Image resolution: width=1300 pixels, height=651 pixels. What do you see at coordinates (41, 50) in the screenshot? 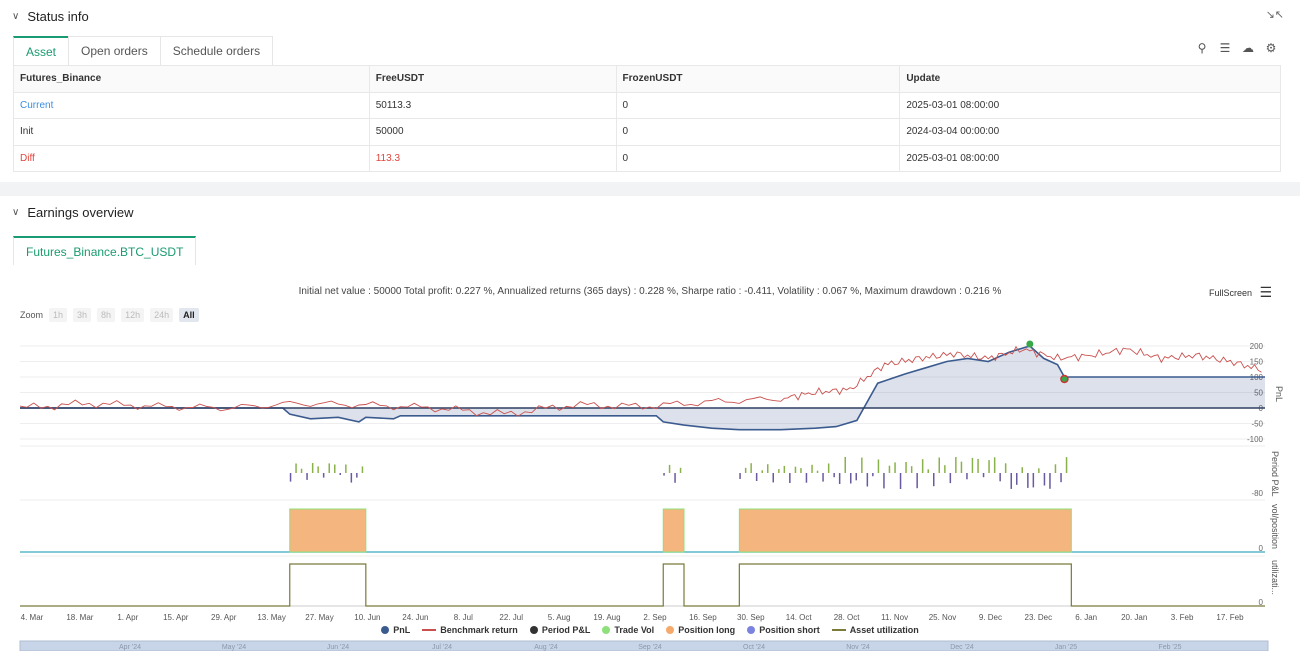
I see `tab-asset: Asset` at bounding box center [41, 50].